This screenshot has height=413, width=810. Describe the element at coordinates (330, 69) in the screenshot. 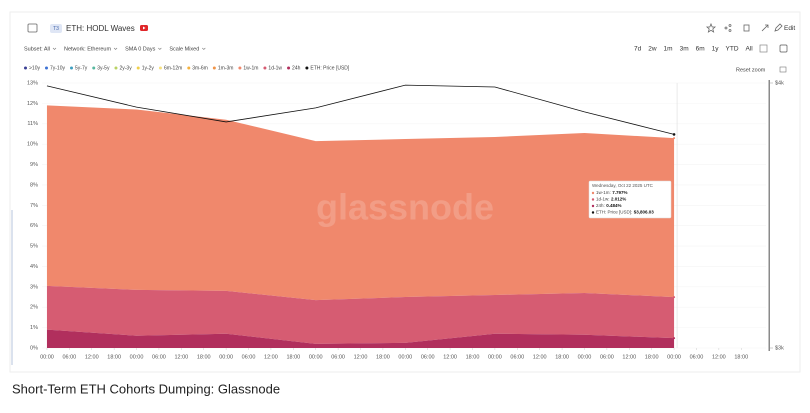

I see `legend-label: ETH: Price [USD]` at that location.